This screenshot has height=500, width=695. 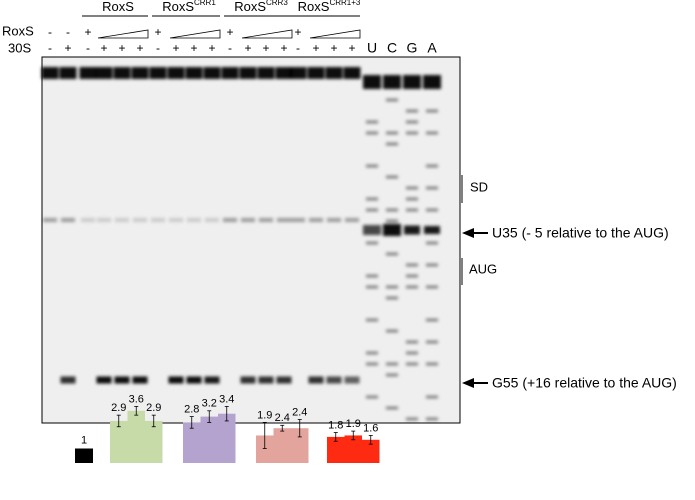 I want to click on sd-label: SD, so click(x=479, y=186).